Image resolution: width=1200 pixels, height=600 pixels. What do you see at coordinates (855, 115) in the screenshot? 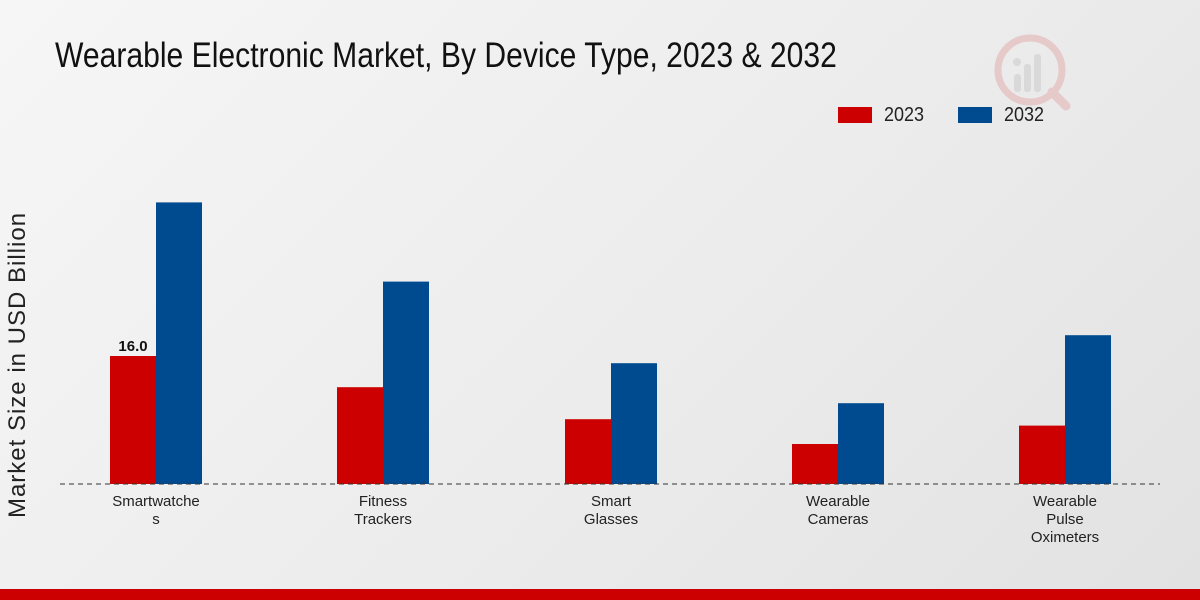
I see `legend-swatch-2023` at bounding box center [855, 115].